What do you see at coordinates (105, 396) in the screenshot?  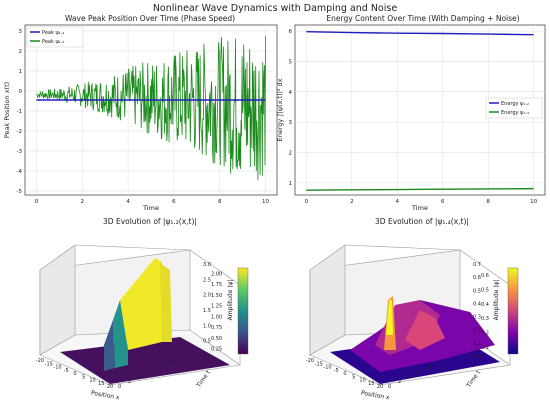 I see `x-axis-label: Position x` at bounding box center [105, 396].